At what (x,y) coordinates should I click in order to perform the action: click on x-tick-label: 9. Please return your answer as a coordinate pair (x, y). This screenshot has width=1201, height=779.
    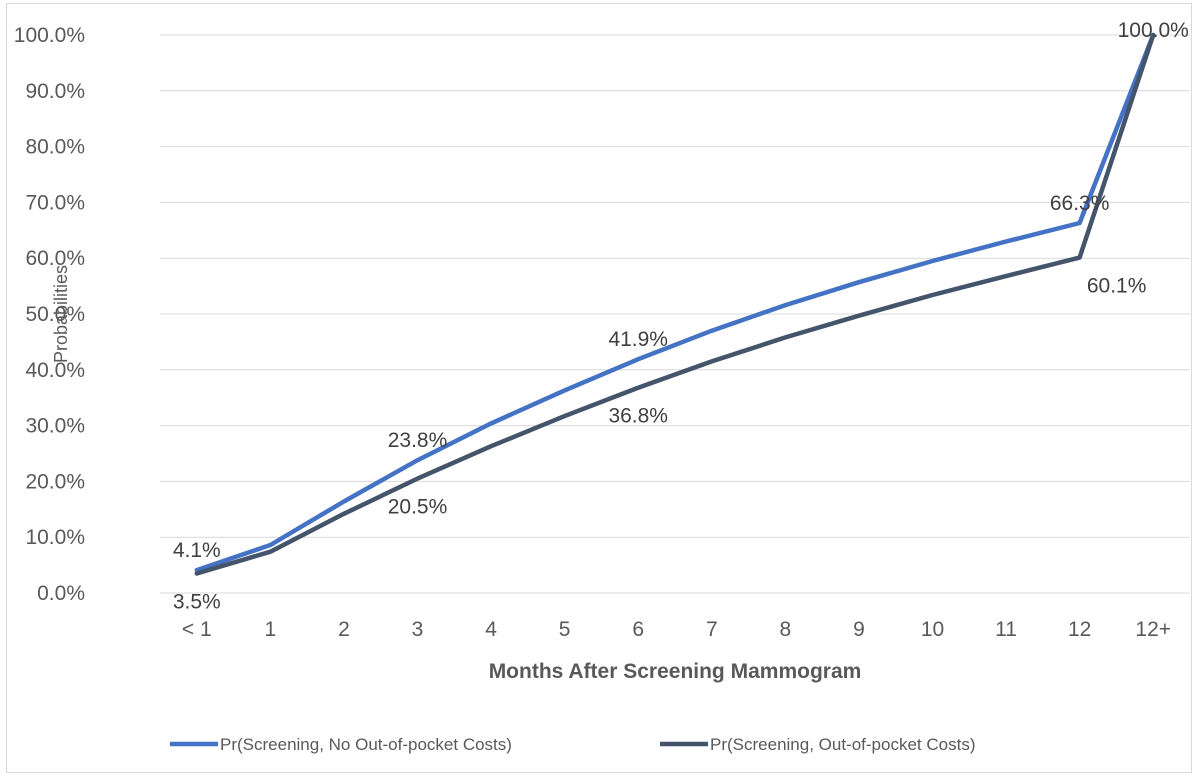
    Looking at the image, I should click on (859, 629).